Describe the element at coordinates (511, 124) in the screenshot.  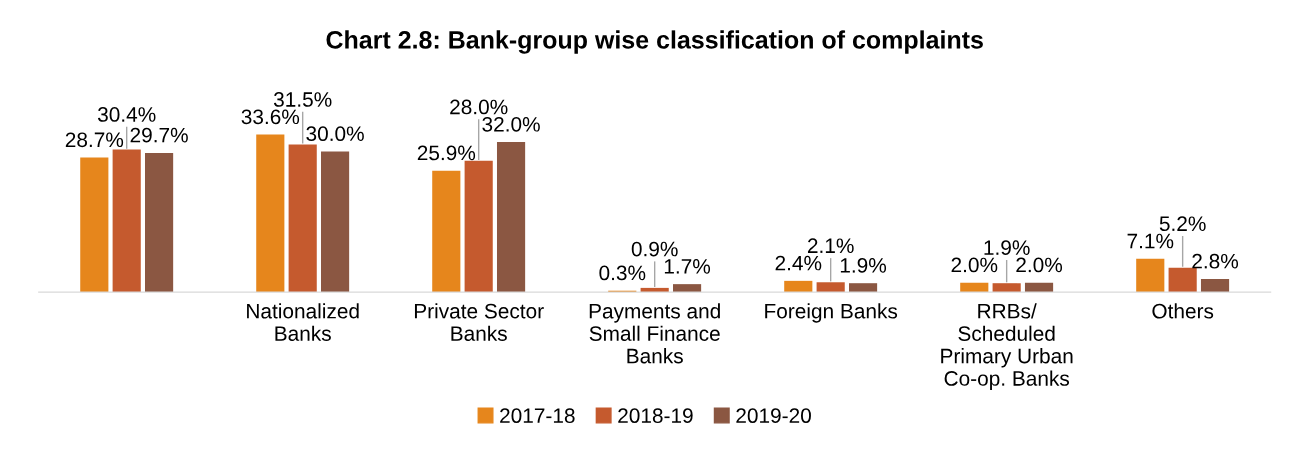
I see `data-label: 32.0%` at that location.